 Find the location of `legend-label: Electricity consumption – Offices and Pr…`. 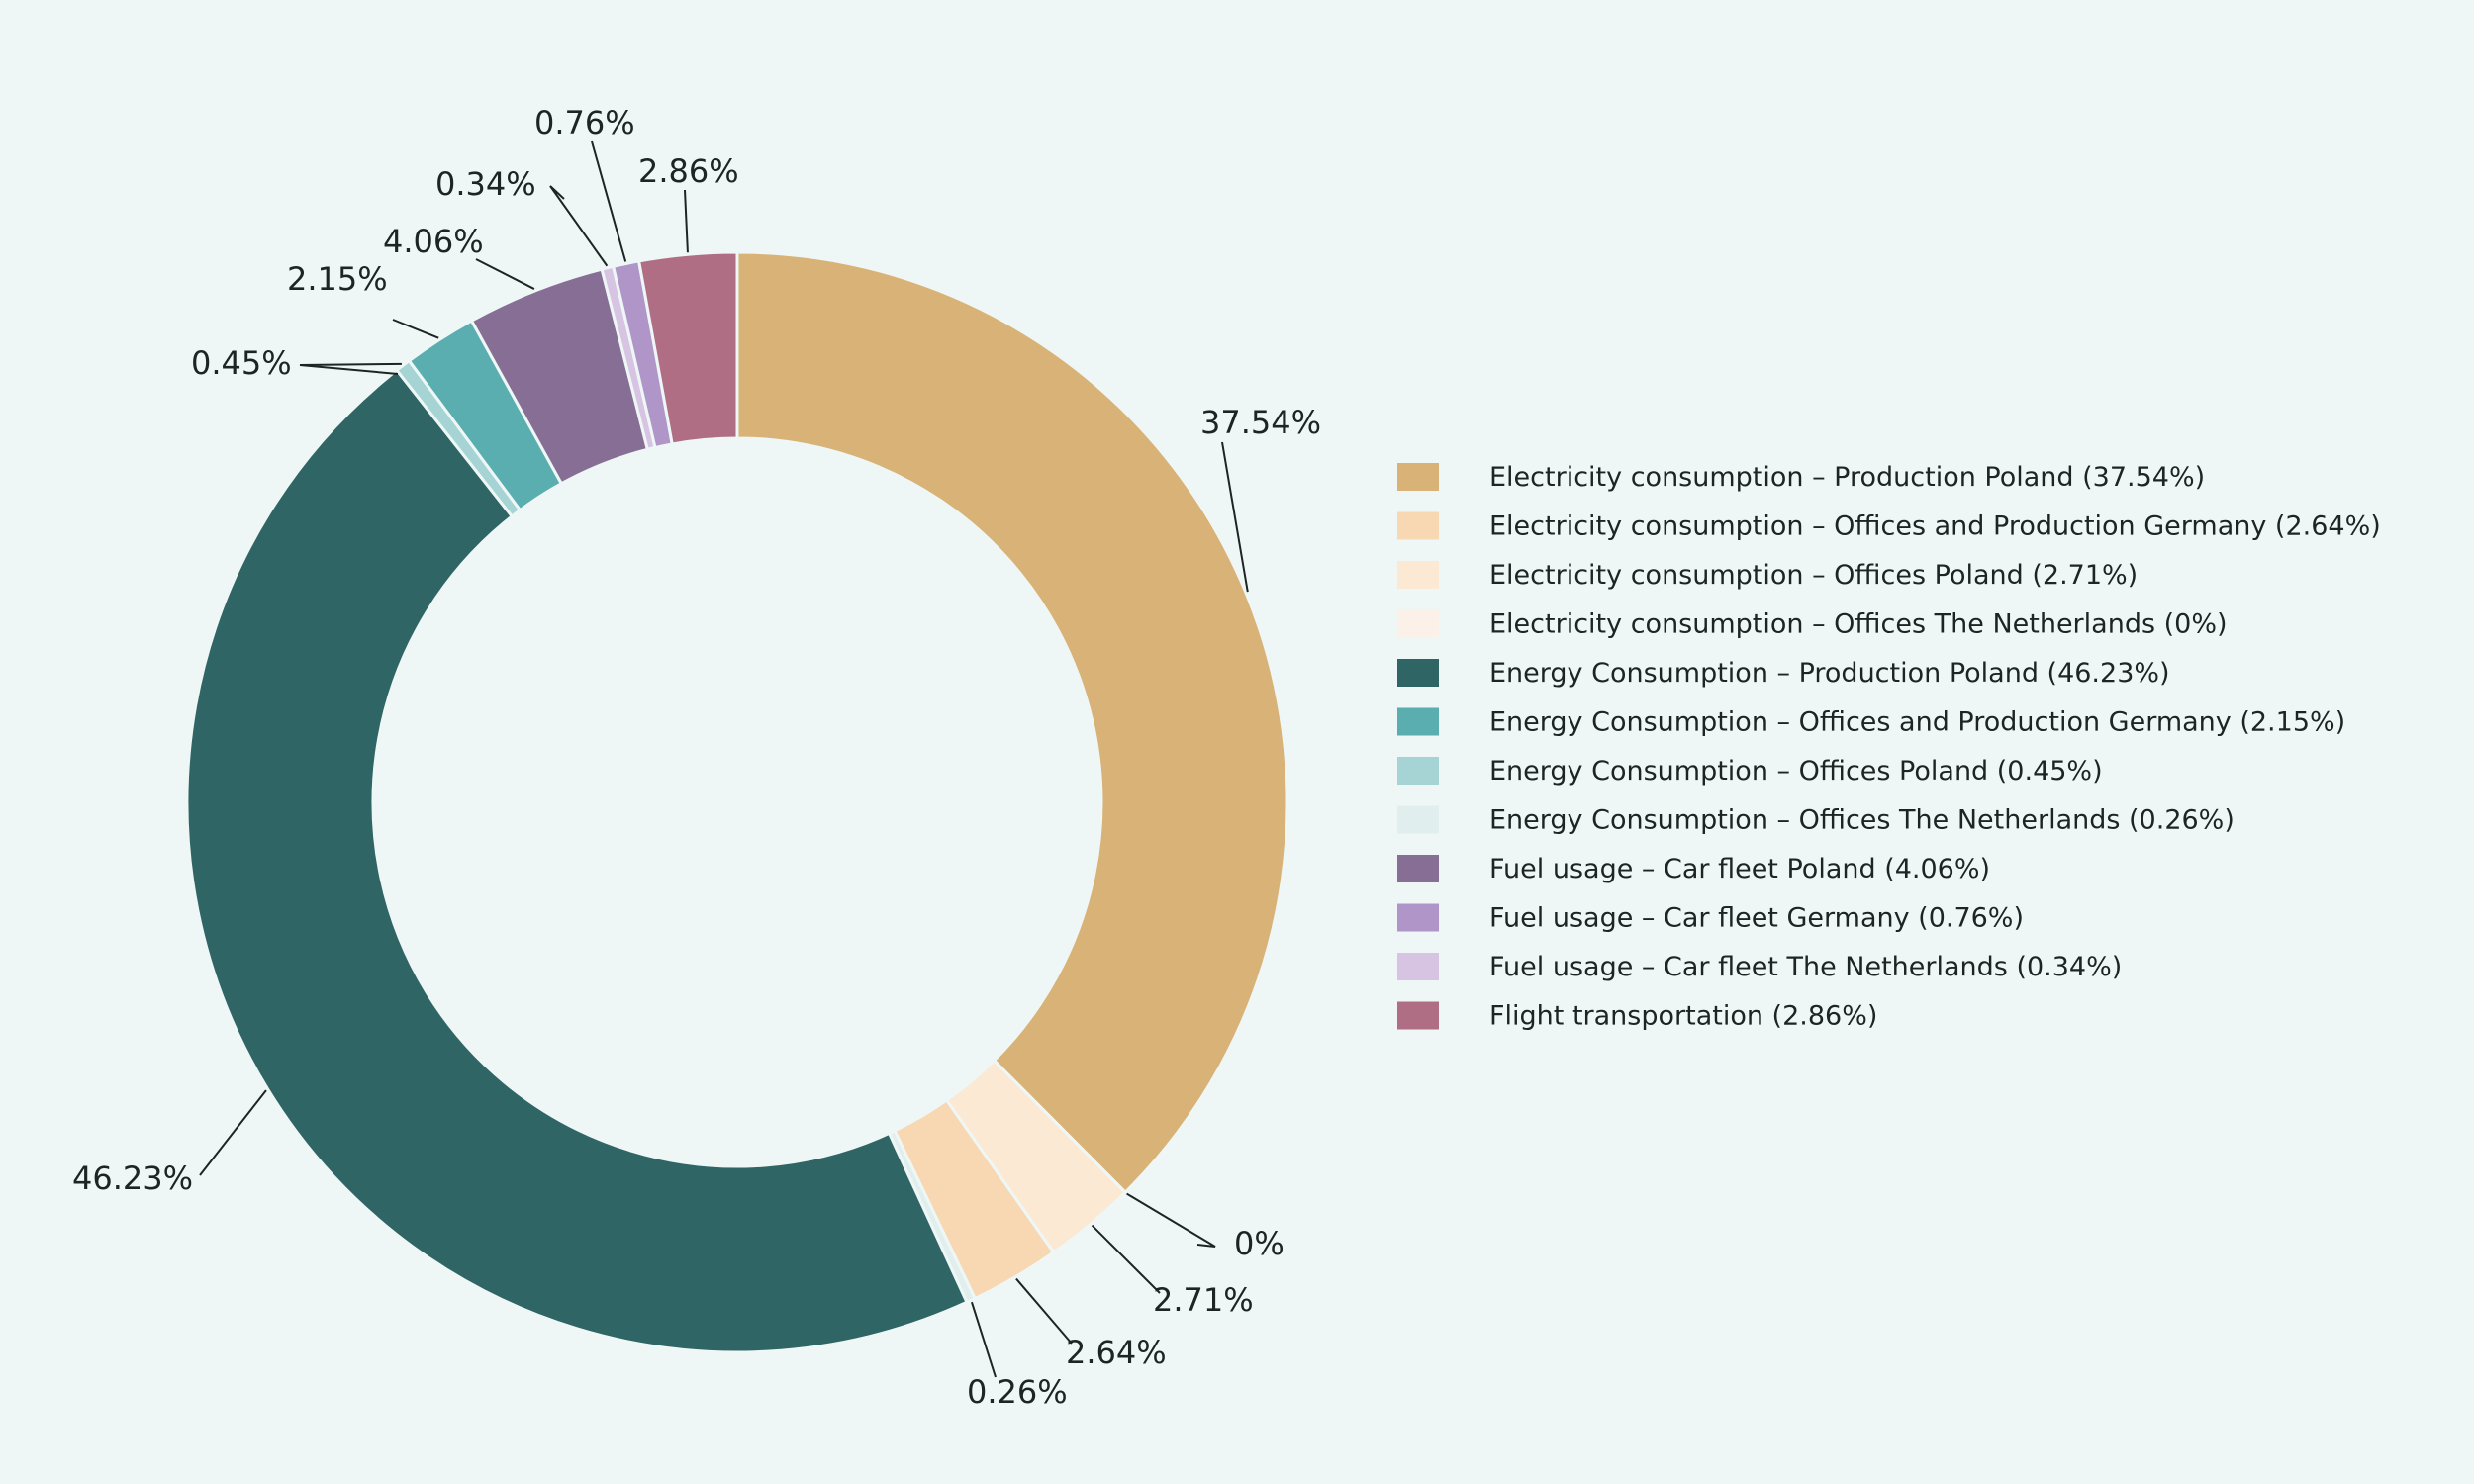

legend-label: Electricity consumption – Offices and Pr… is located at coordinates (1935, 526).